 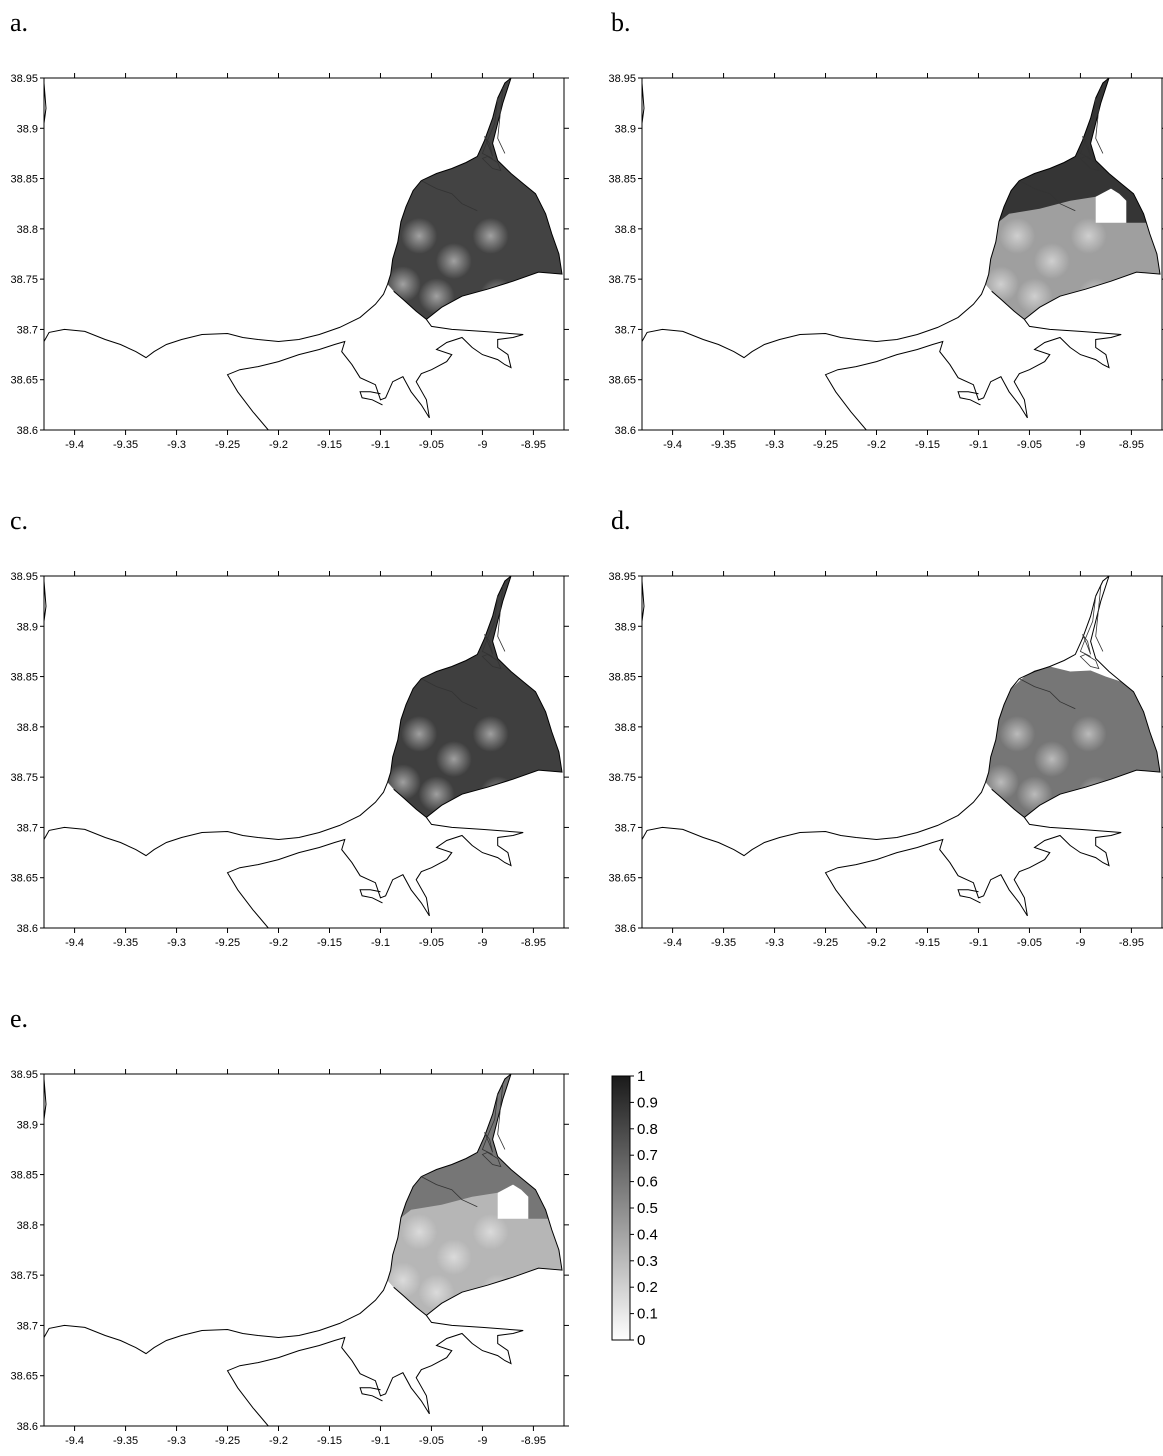 What do you see at coordinates (647, 1314) in the screenshot?
I see `colorbar-tick-label: 0.1` at bounding box center [647, 1314].